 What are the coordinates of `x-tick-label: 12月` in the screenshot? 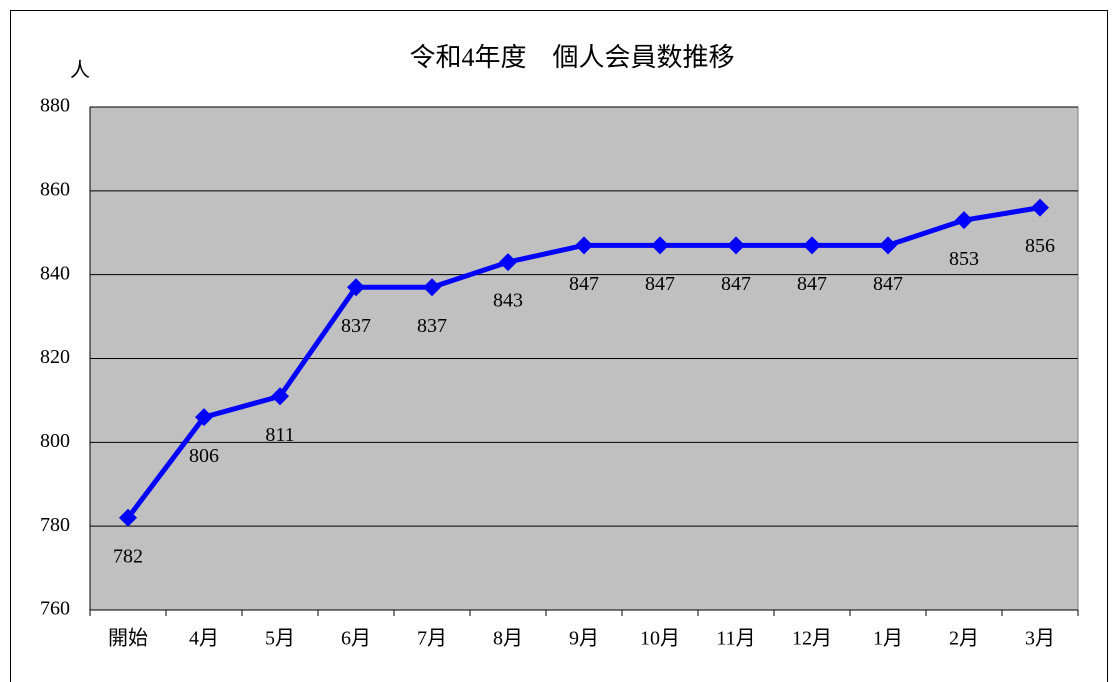 It's located at (812, 639).